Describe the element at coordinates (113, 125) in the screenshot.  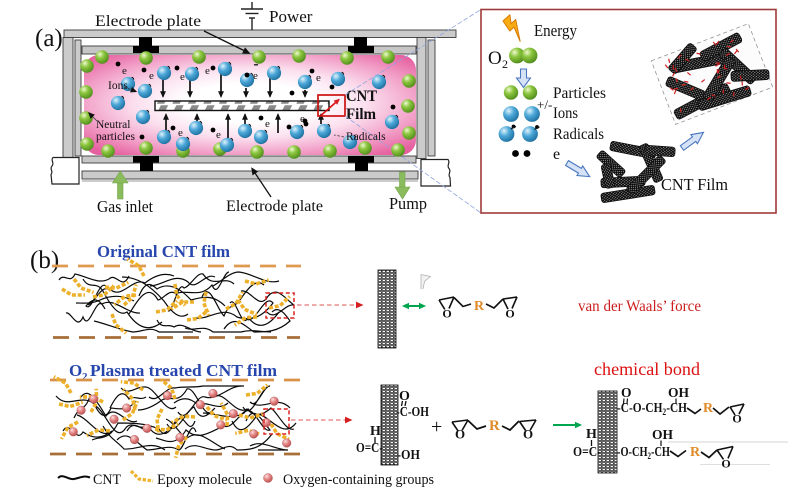
I see `svg-text: Neutral` at that location.